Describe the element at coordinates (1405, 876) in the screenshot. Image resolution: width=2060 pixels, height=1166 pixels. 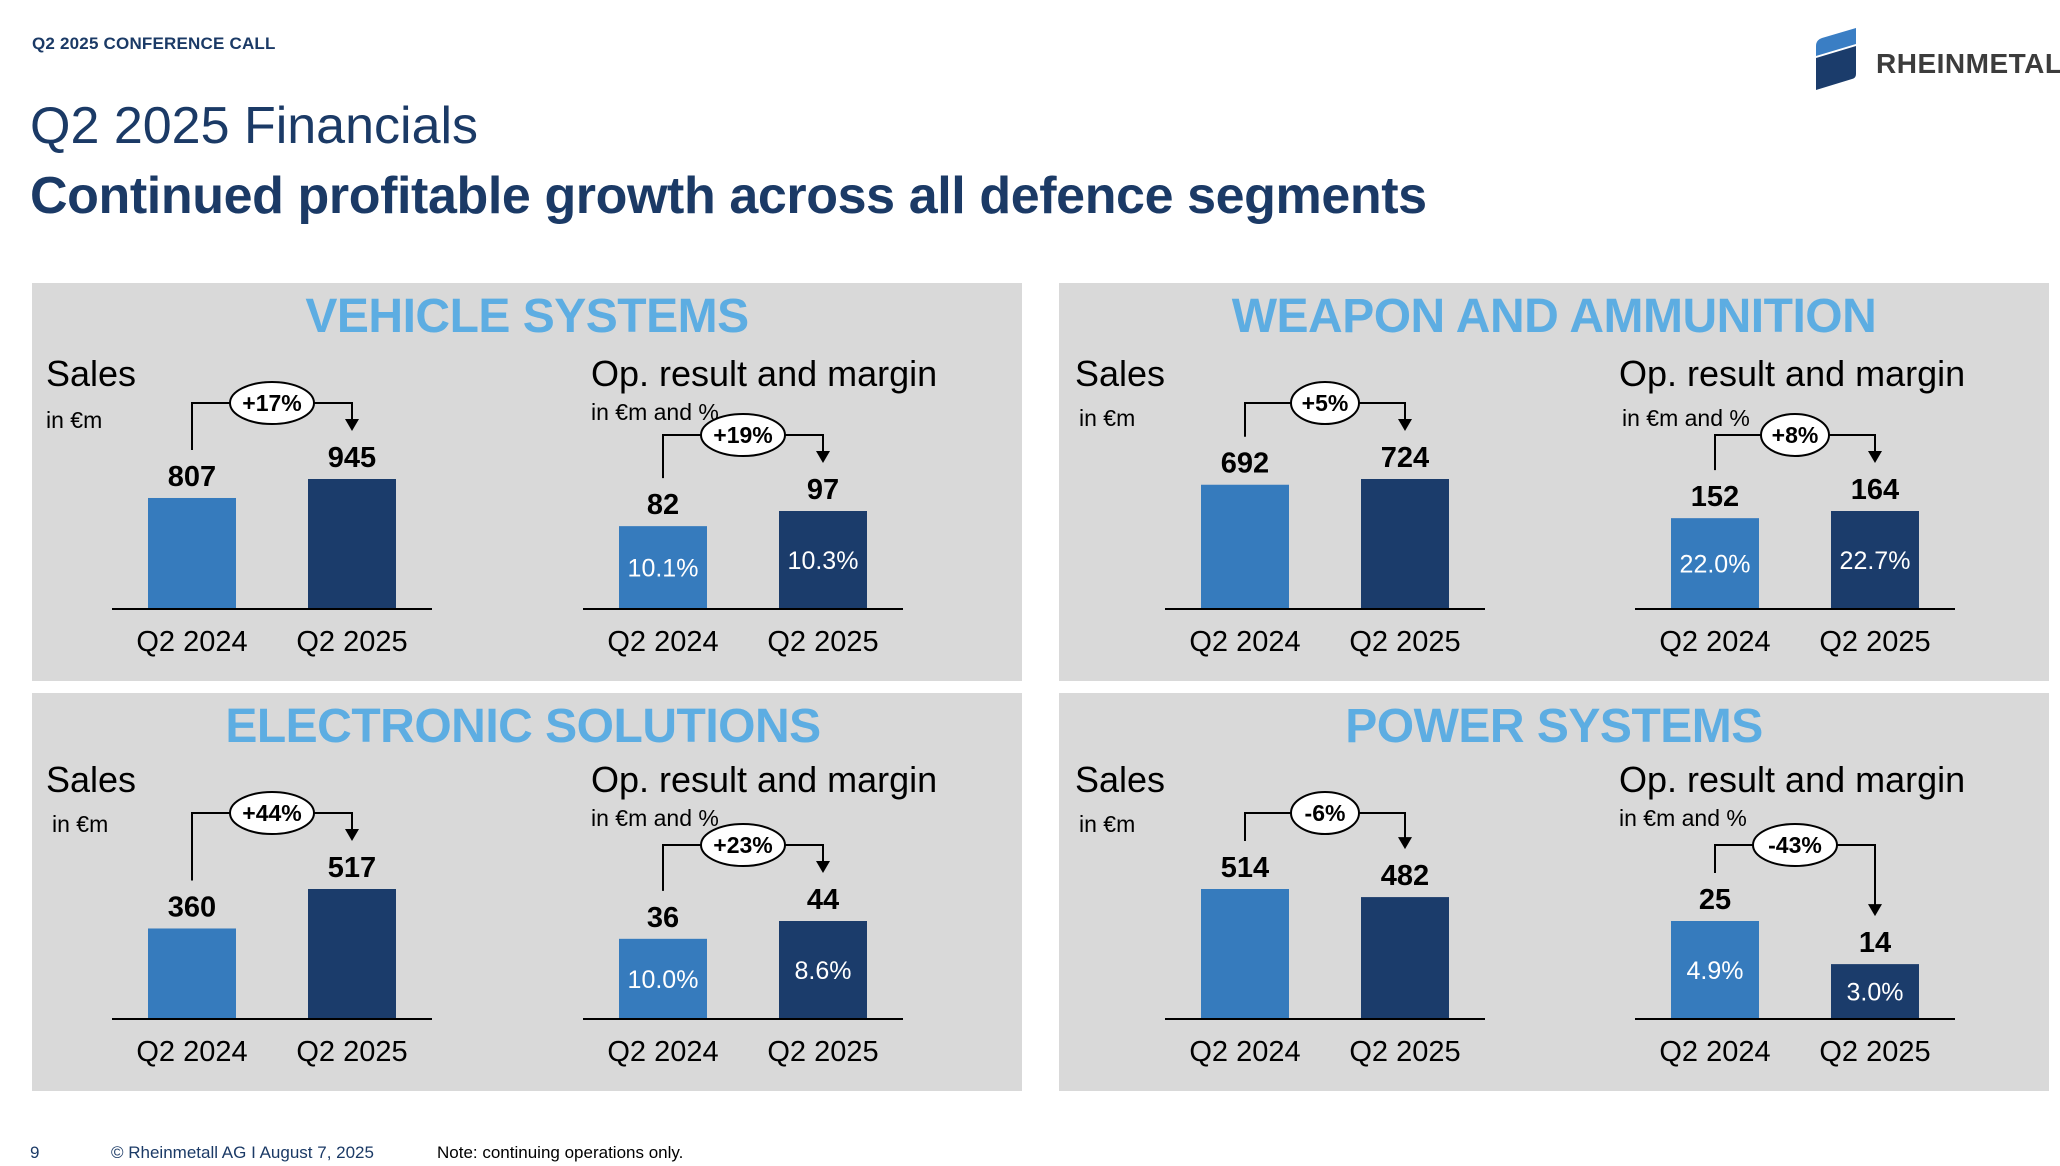
I see `value-label: 482` at that location.